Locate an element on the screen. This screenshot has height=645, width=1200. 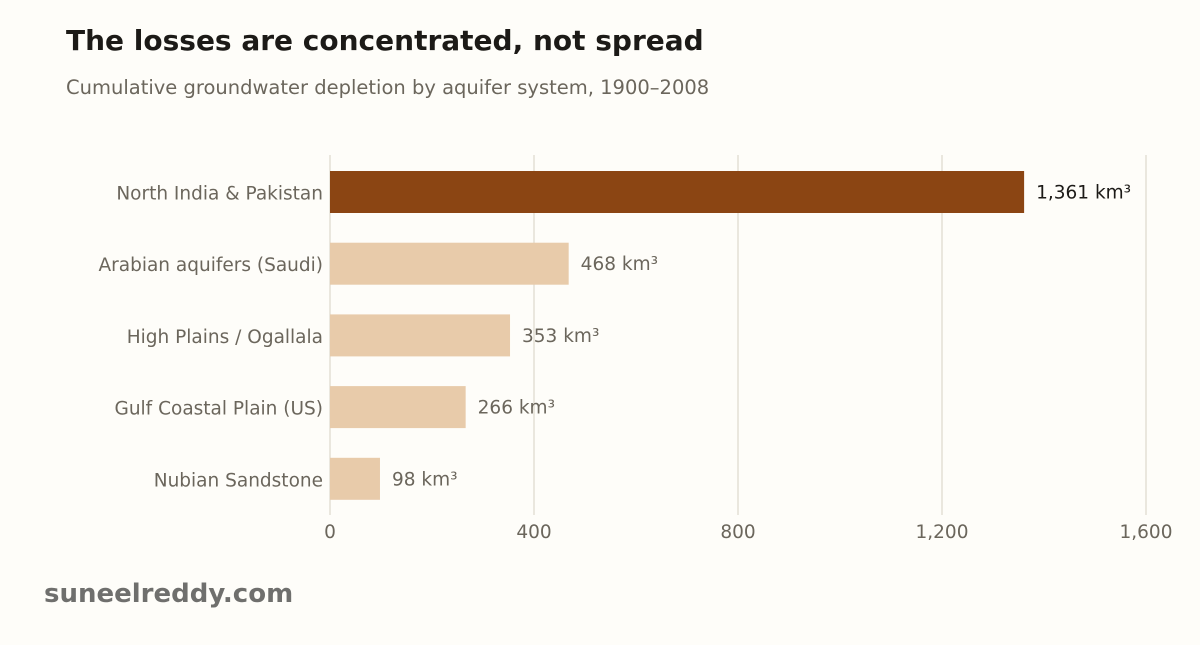
value-label: 468 km³ is located at coordinates (619, 264).